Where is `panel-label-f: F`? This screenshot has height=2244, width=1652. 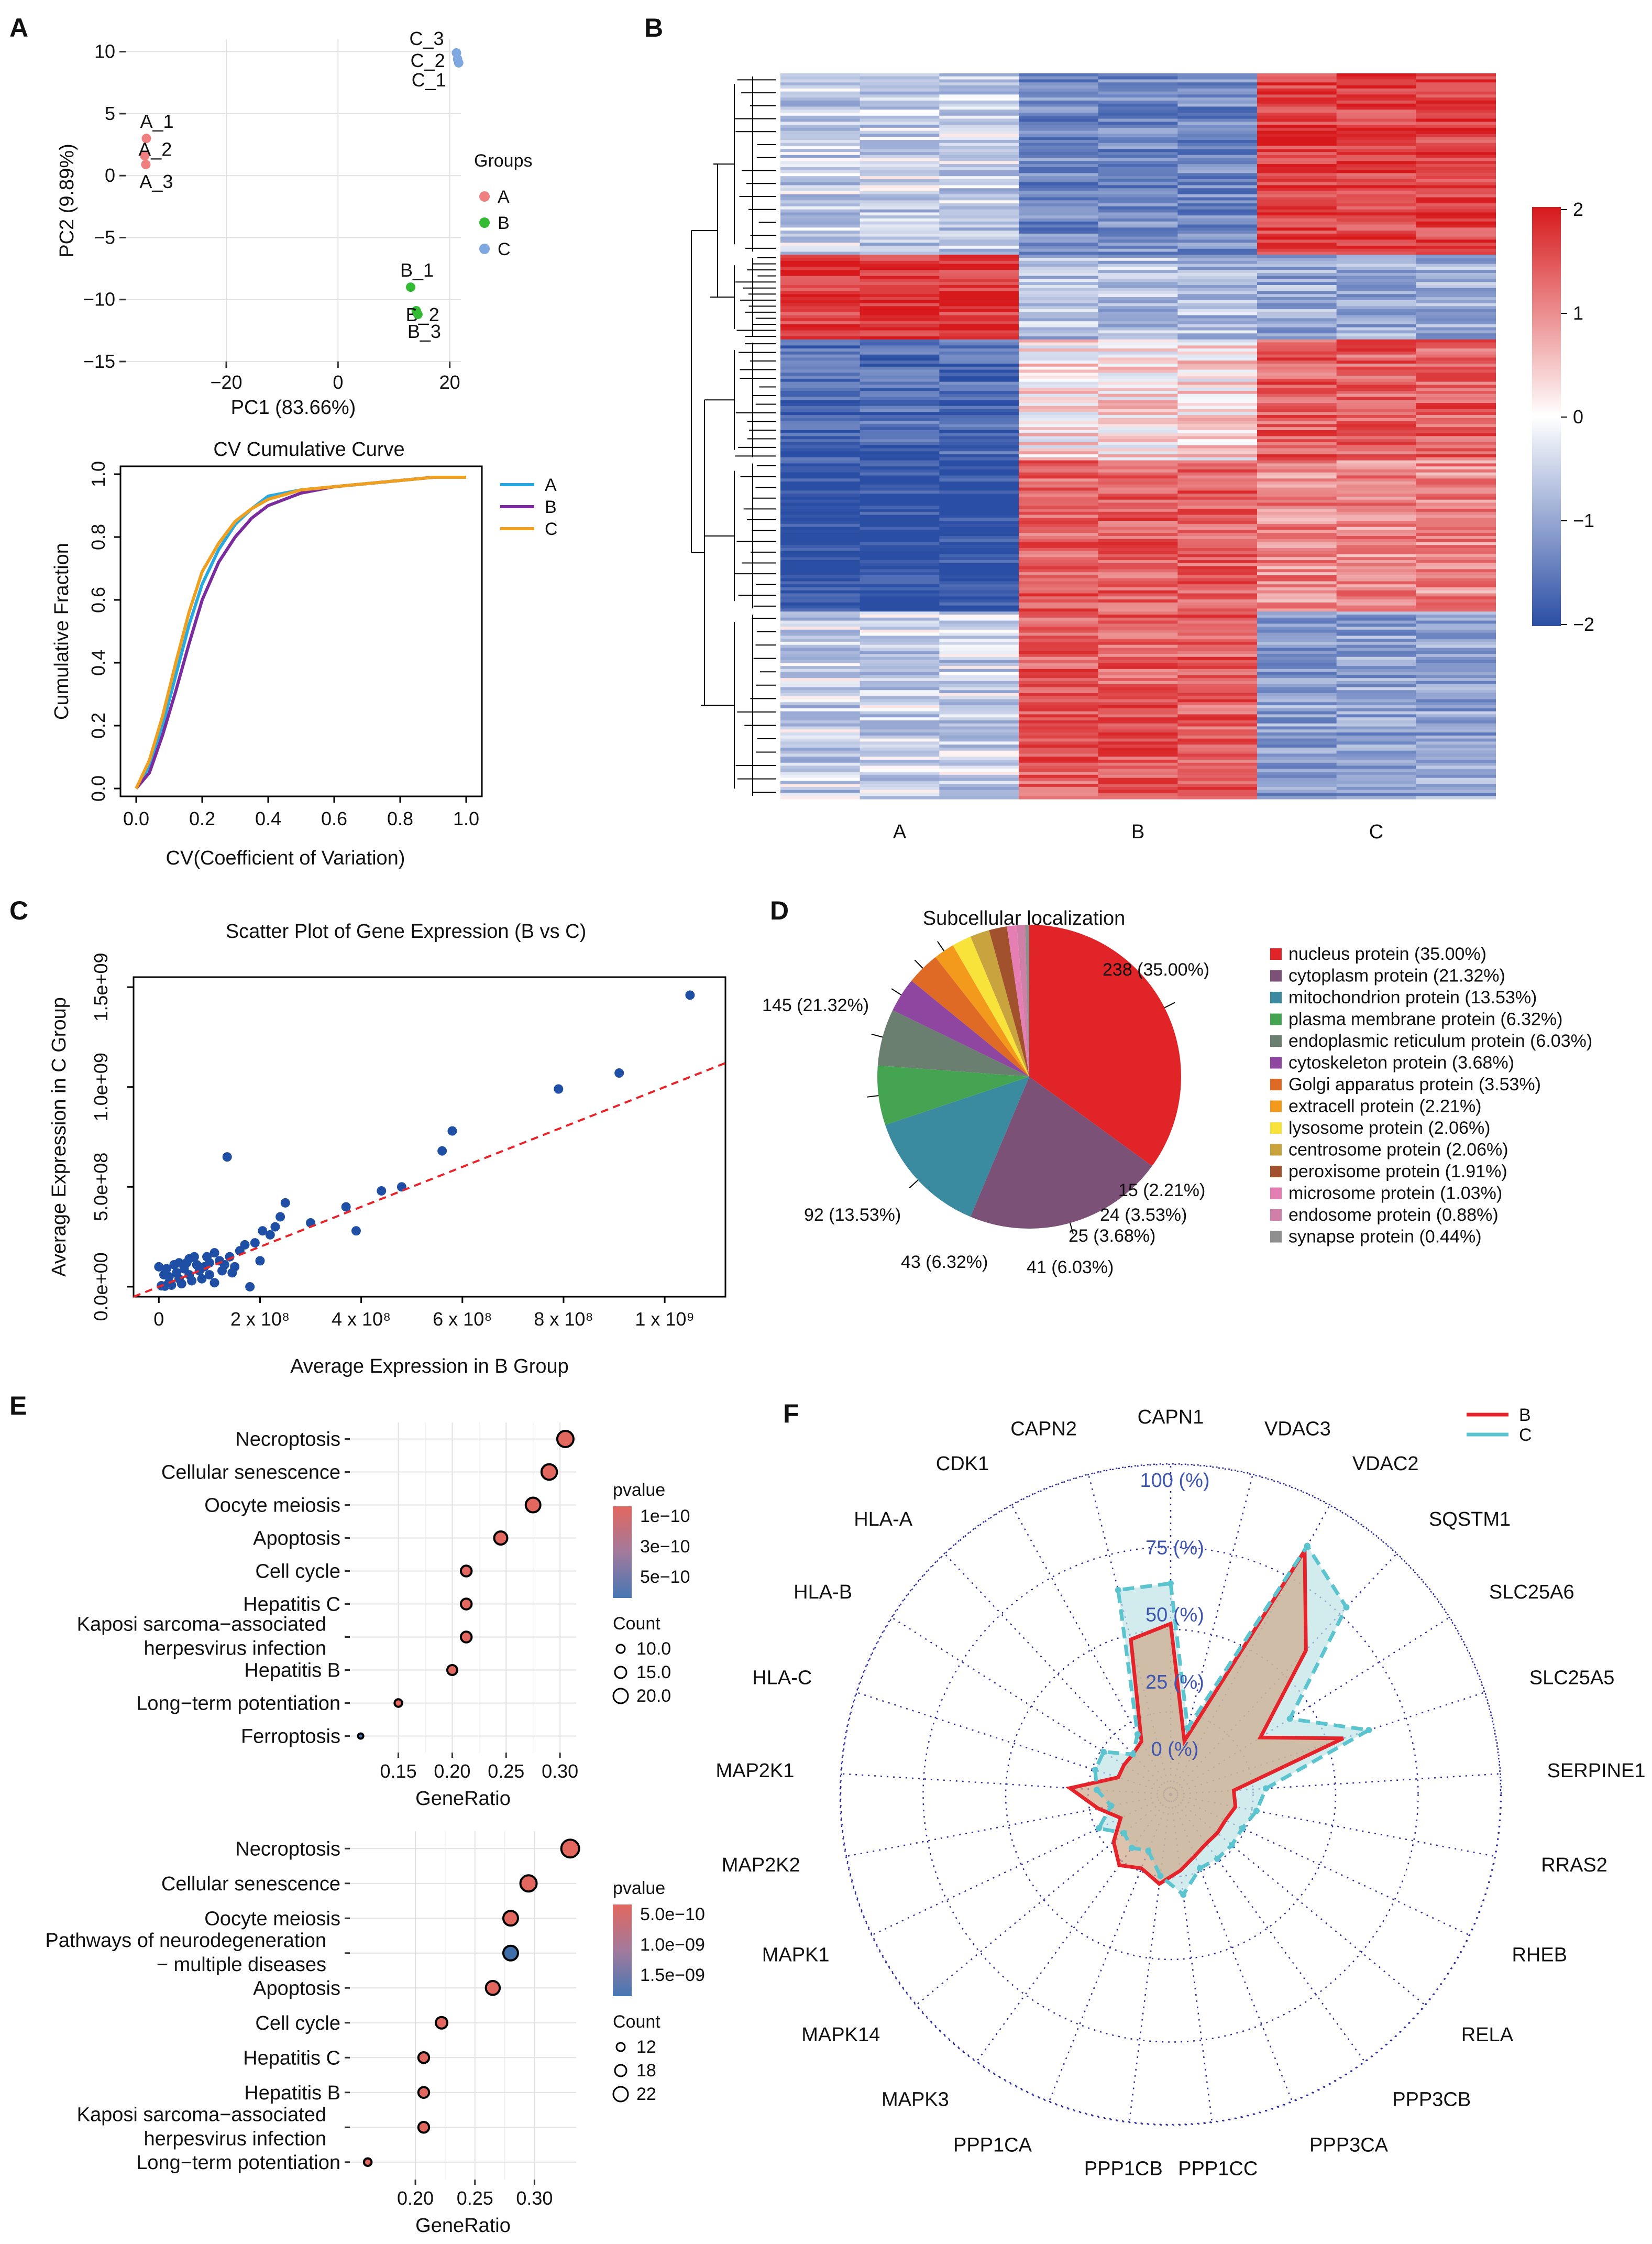
panel-label-f: F is located at coordinates (791, 1414).